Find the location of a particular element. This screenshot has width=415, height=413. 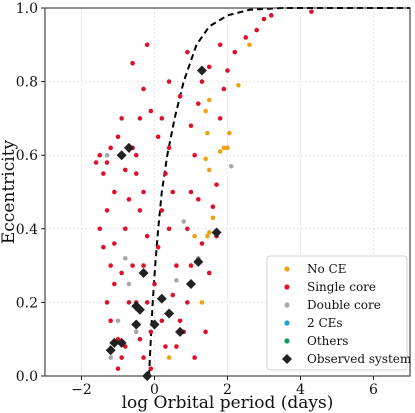

legend-marker-observed is located at coordinates (287, 359).